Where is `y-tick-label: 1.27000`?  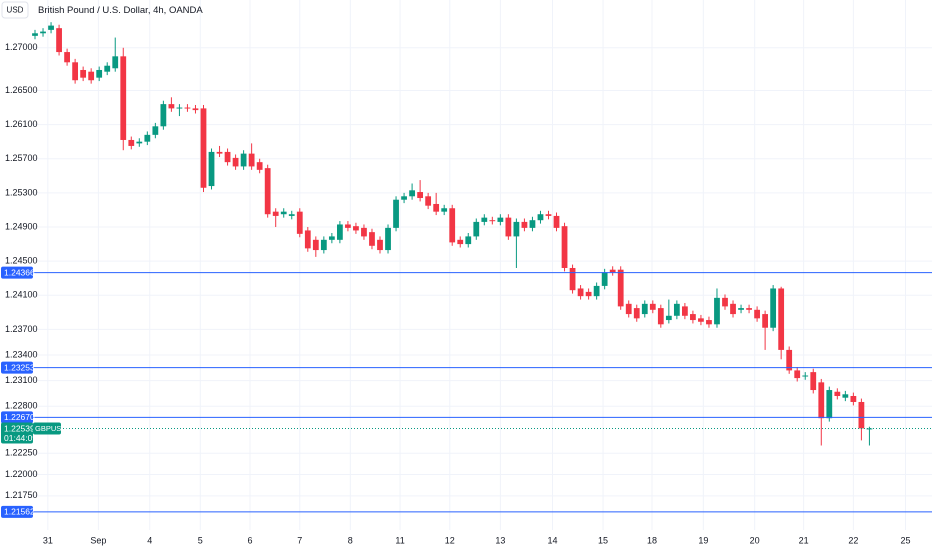
y-tick-label: 1.27000 is located at coordinates (21, 47).